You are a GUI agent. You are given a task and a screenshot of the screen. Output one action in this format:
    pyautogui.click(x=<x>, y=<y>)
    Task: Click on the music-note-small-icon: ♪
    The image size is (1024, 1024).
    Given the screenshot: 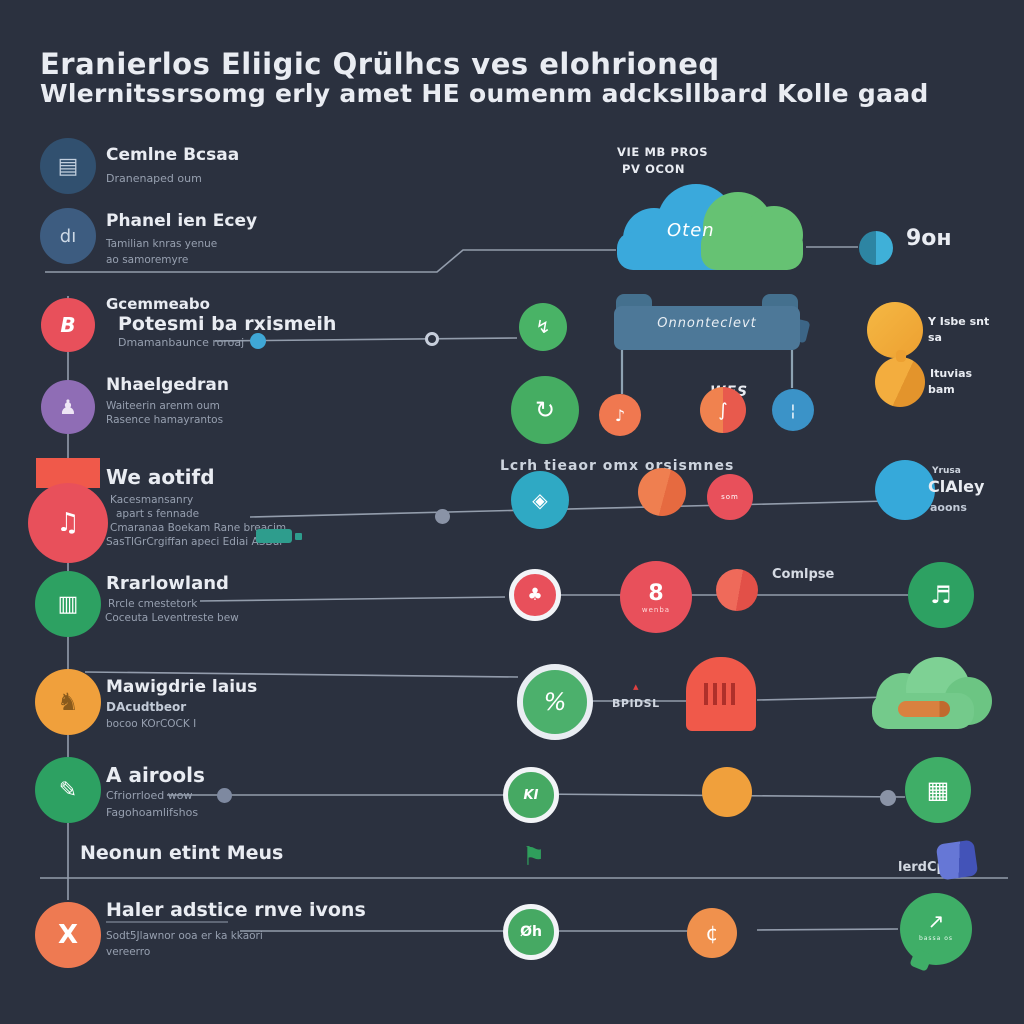 What is the action you would take?
    pyautogui.click(x=620, y=415)
    